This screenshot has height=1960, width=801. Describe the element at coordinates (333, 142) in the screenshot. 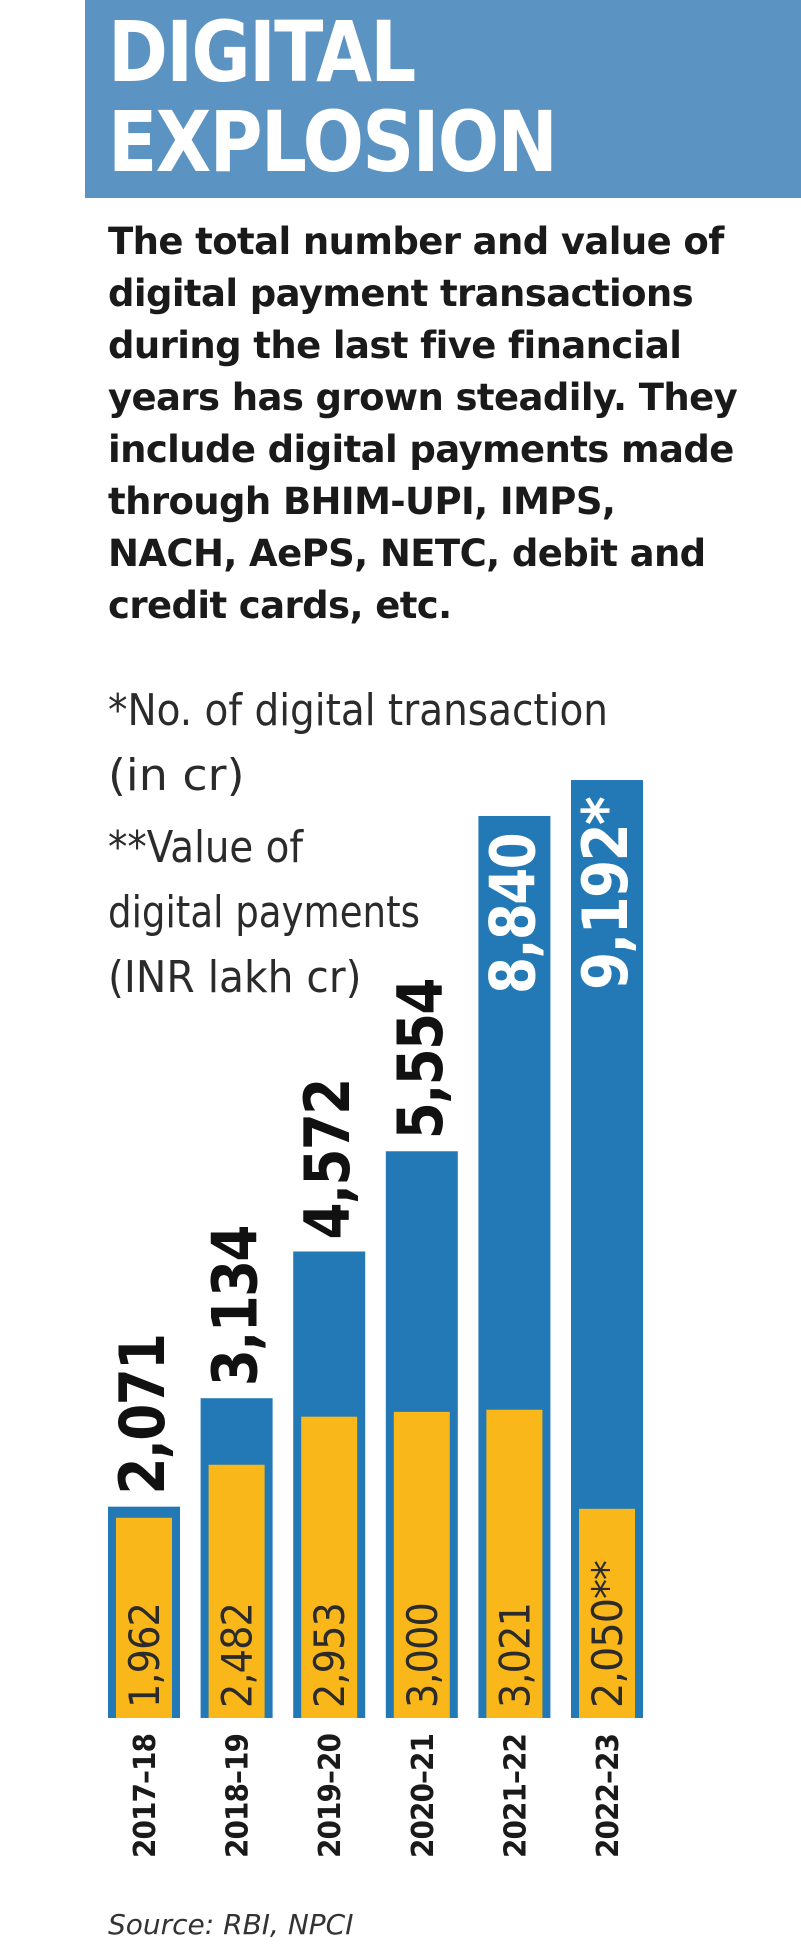

I see `title-line-2: EXPLOSION` at that location.